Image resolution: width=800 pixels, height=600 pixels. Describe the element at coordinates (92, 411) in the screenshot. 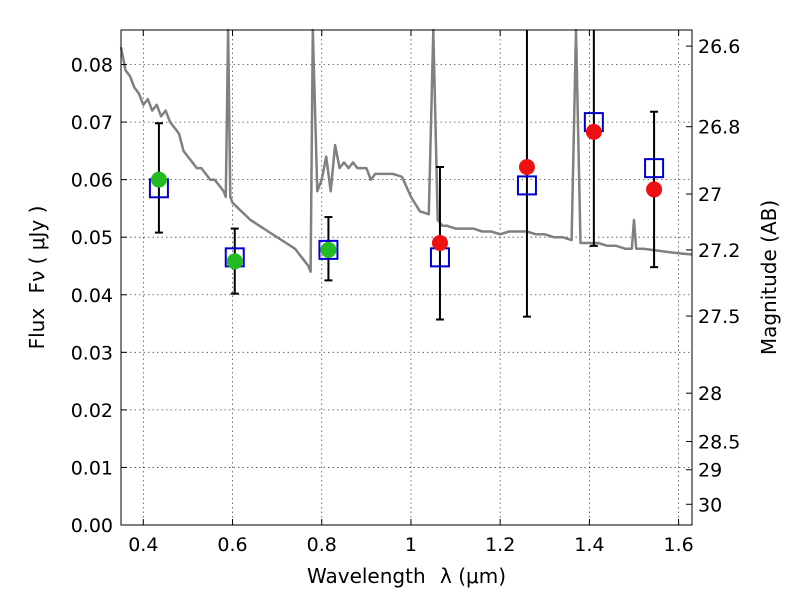

I see `y-tick-label: 0.02` at that location.